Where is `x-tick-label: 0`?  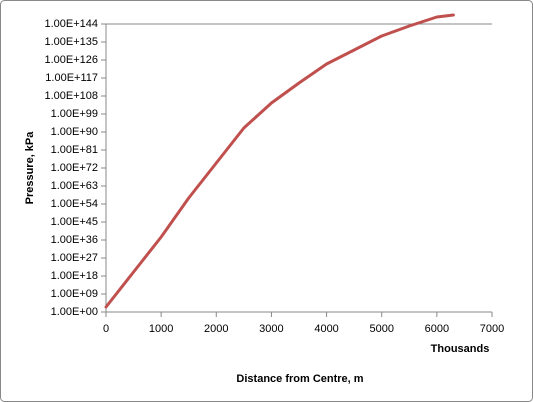
x-tick-label: 0 is located at coordinates (106, 329).